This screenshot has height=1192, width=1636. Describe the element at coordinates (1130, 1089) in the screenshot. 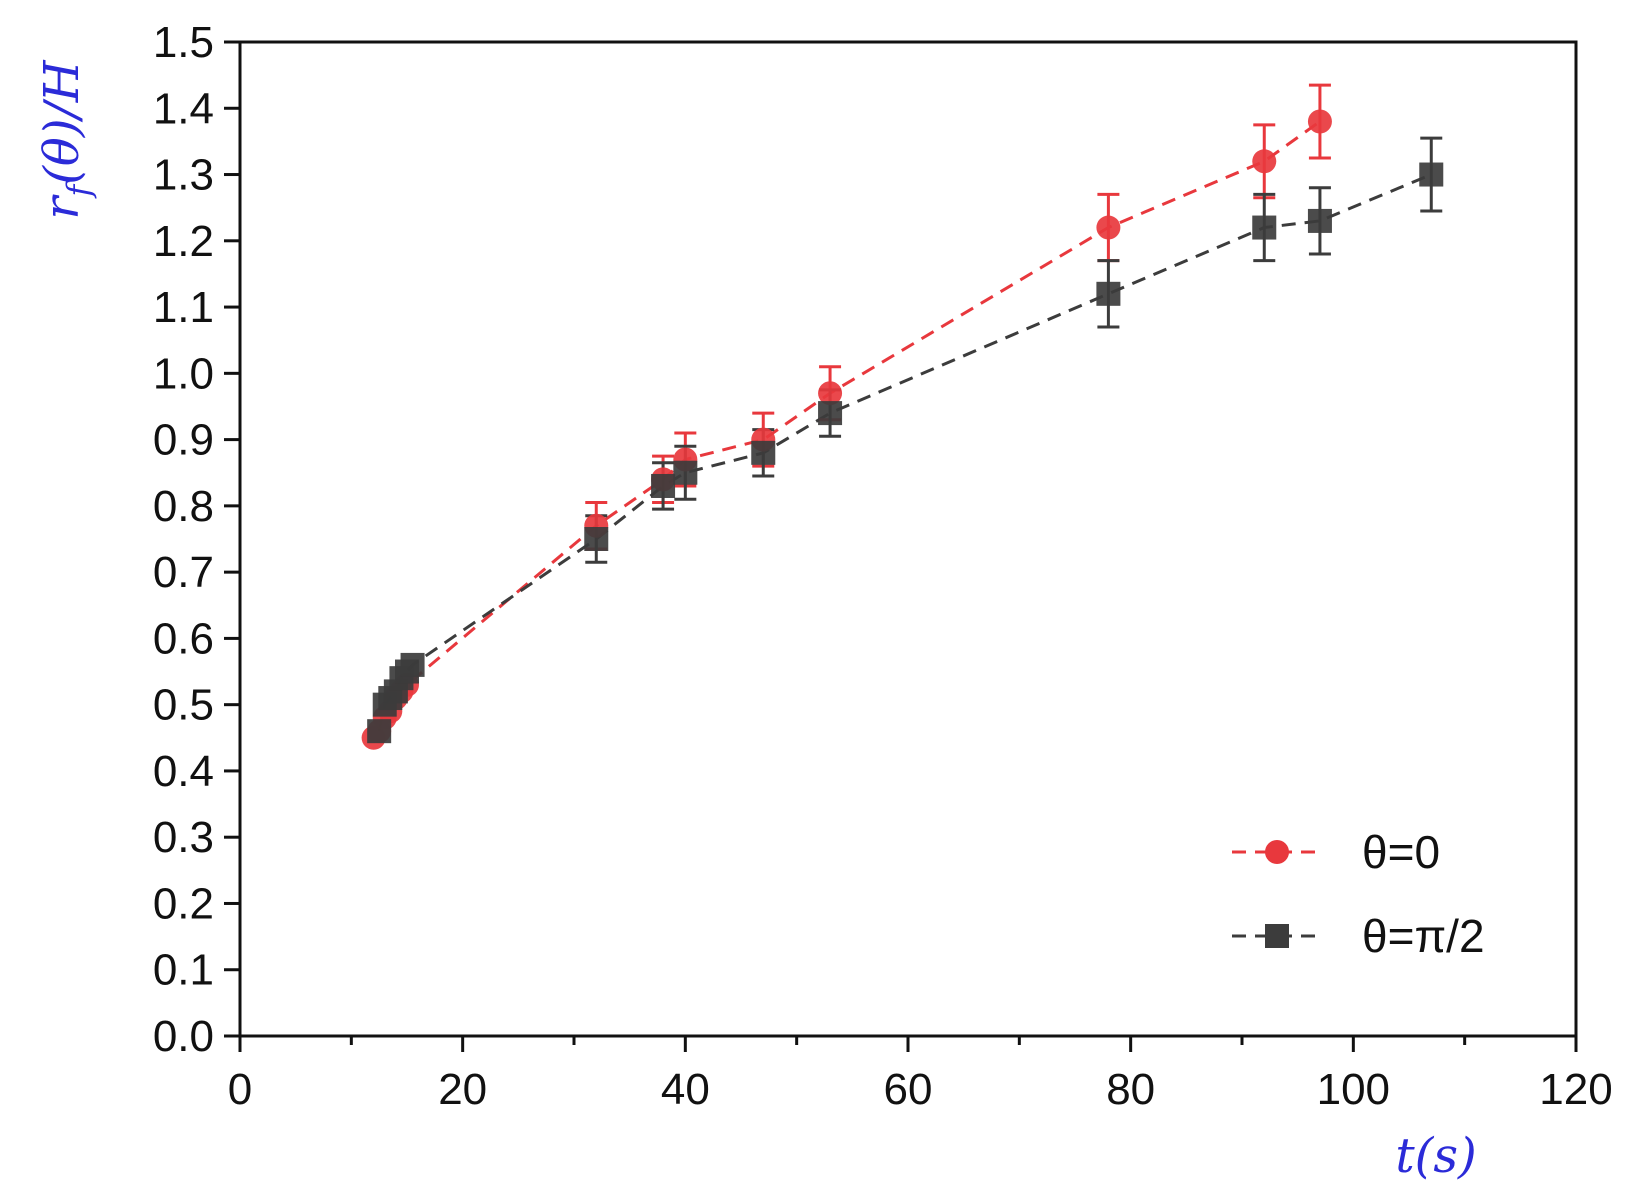

I see `x-tick-label: 80` at that location.